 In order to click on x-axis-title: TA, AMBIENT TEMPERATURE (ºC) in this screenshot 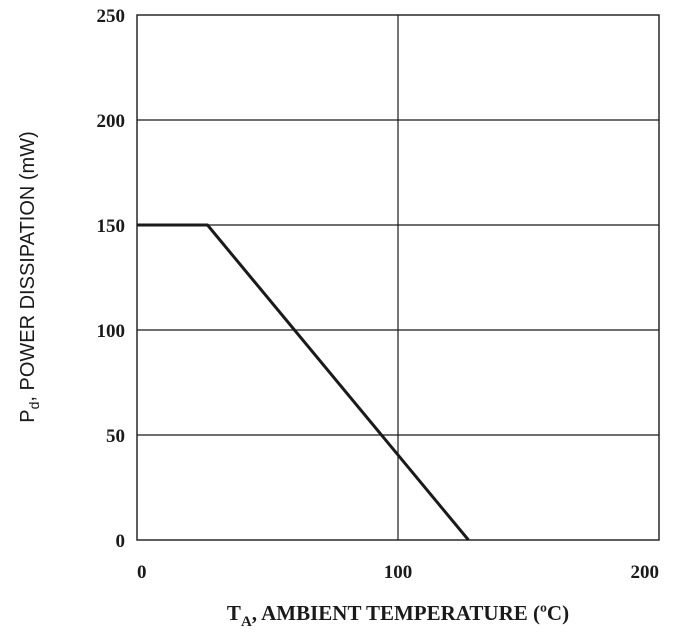, I will do `click(398, 615)`.